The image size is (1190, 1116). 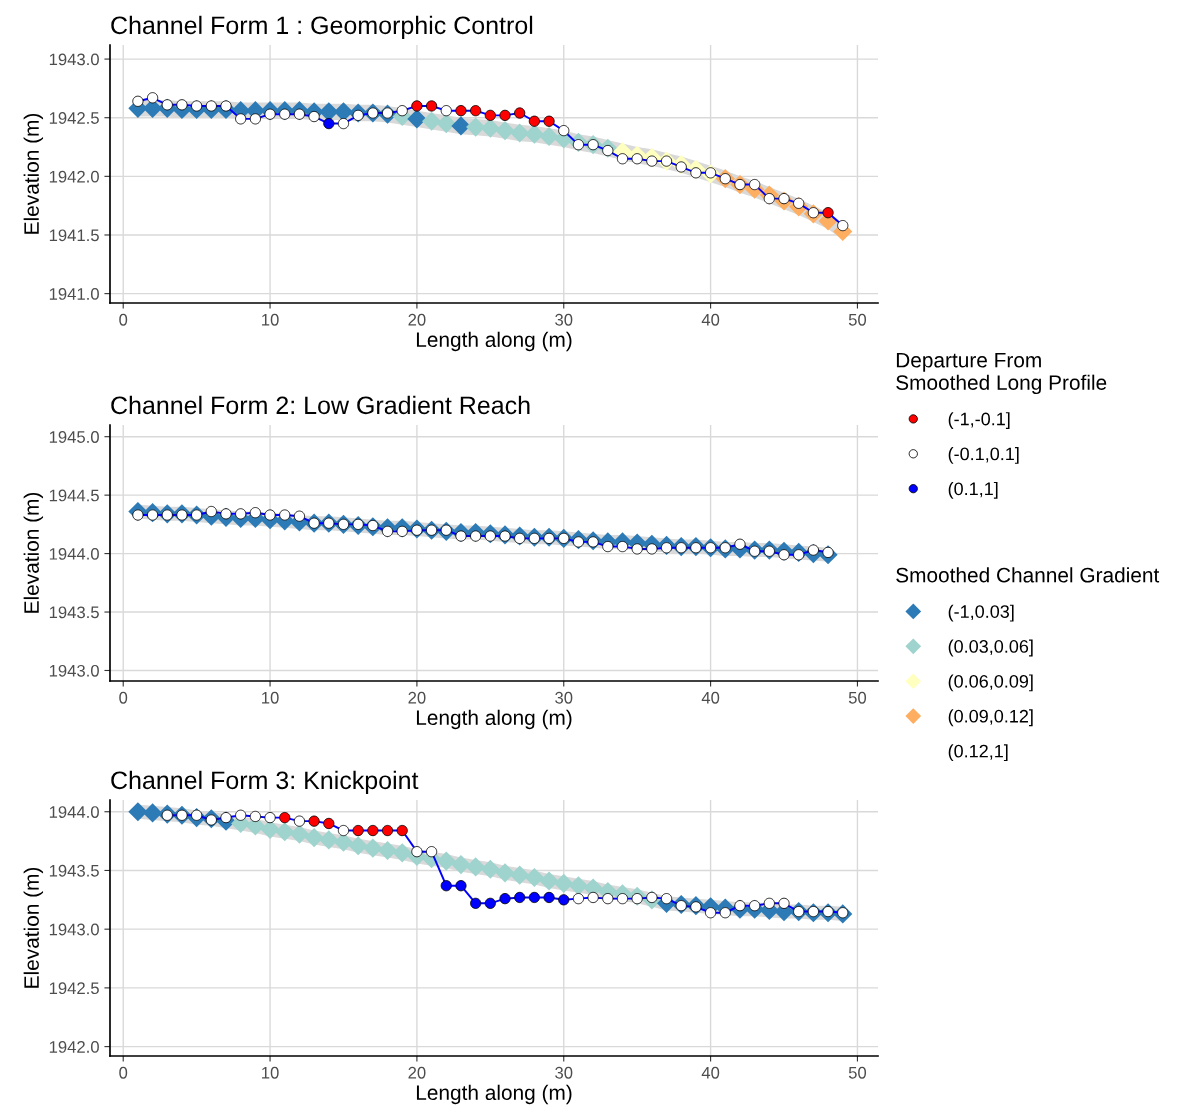 I want to click on y-tick-label: 1945.0, so click(x=74, y=437).